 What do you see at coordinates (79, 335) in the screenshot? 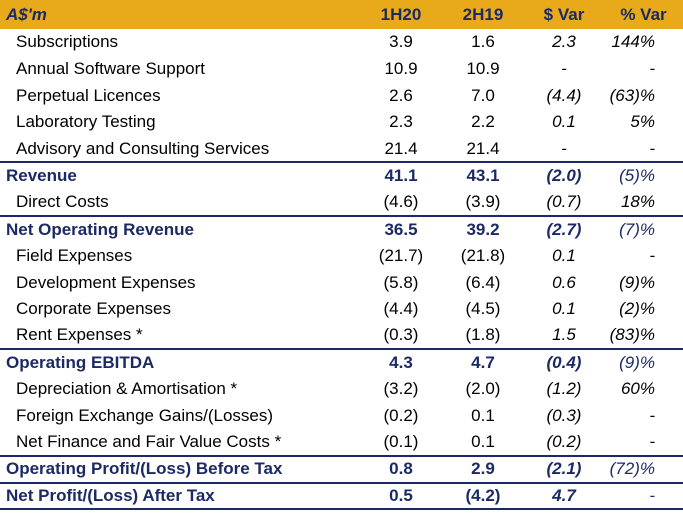
I see `row-label: Rent Expenses *` at bounding box center [79, 335].